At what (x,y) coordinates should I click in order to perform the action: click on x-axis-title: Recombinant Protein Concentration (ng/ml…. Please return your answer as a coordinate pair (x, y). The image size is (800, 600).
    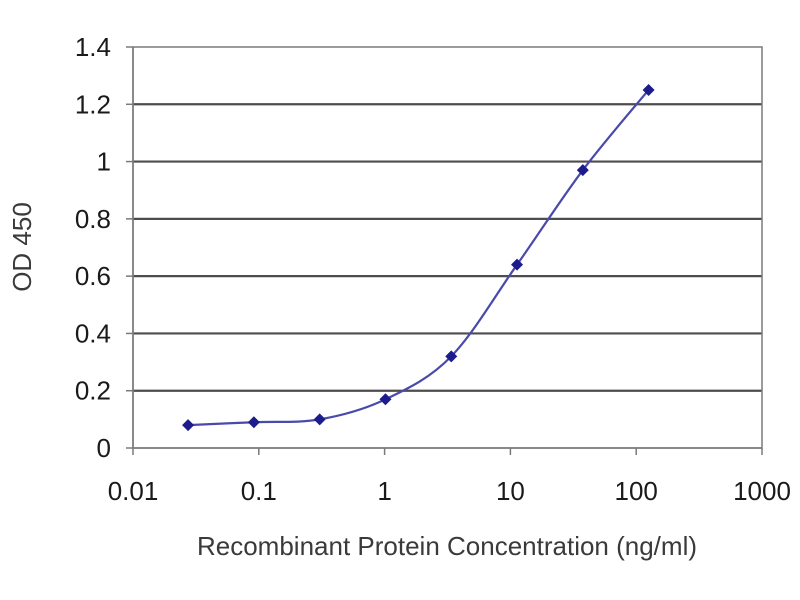
    Looking at the image, I should click on (447, 546).